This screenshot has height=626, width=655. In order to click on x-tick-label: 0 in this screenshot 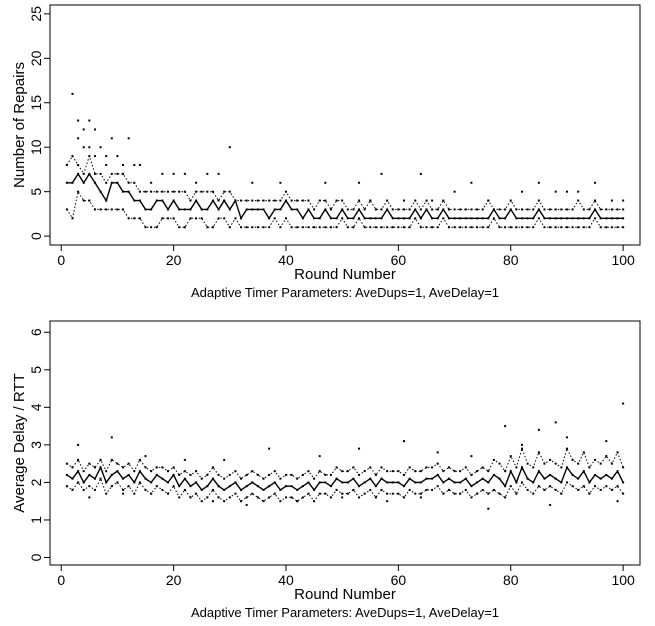, I will do `click(61, 260)`.